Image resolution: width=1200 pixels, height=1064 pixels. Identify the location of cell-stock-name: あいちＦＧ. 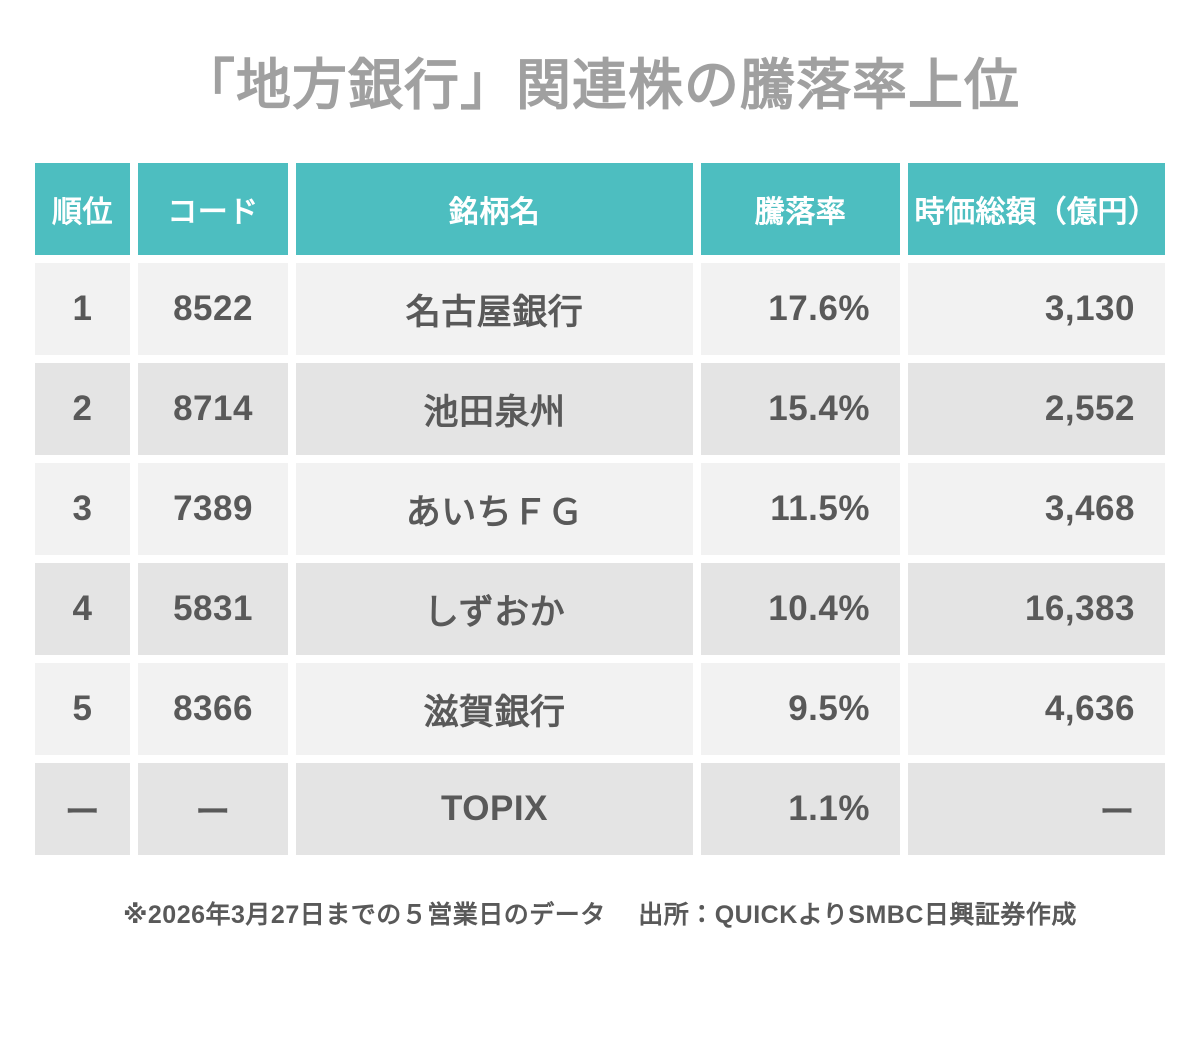
(494, 509).